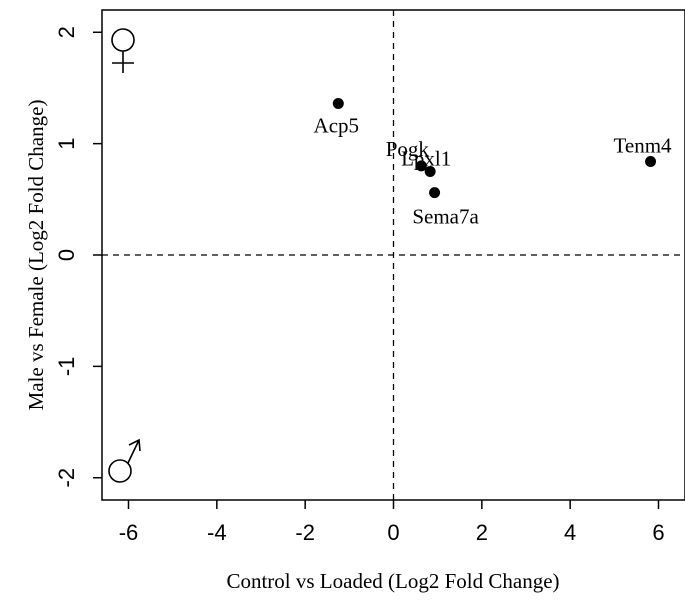  What do you see at coordinates (66, 478) in the screenshot?
I see `y-tick-label: -2` at bounding box center [66, 478].